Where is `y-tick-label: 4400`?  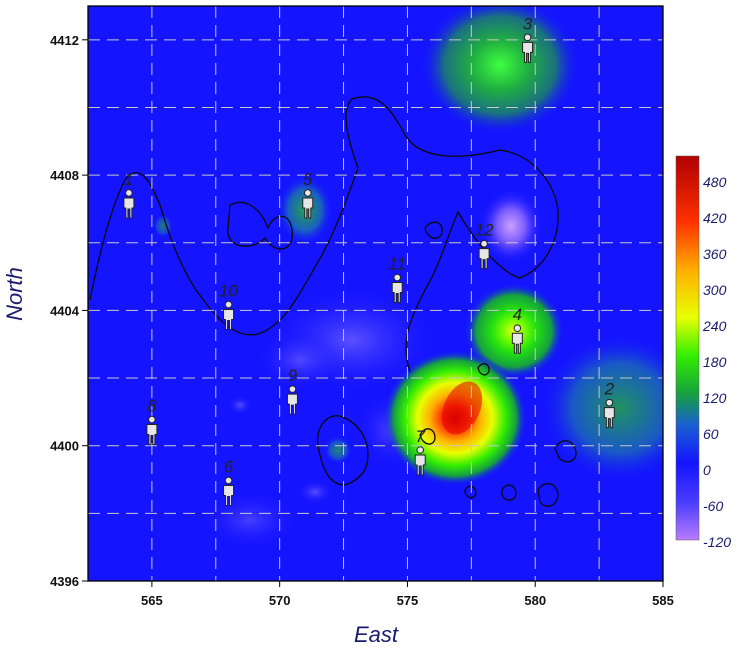 y-tick-label: 4400 is located at coordinates (64, 446).